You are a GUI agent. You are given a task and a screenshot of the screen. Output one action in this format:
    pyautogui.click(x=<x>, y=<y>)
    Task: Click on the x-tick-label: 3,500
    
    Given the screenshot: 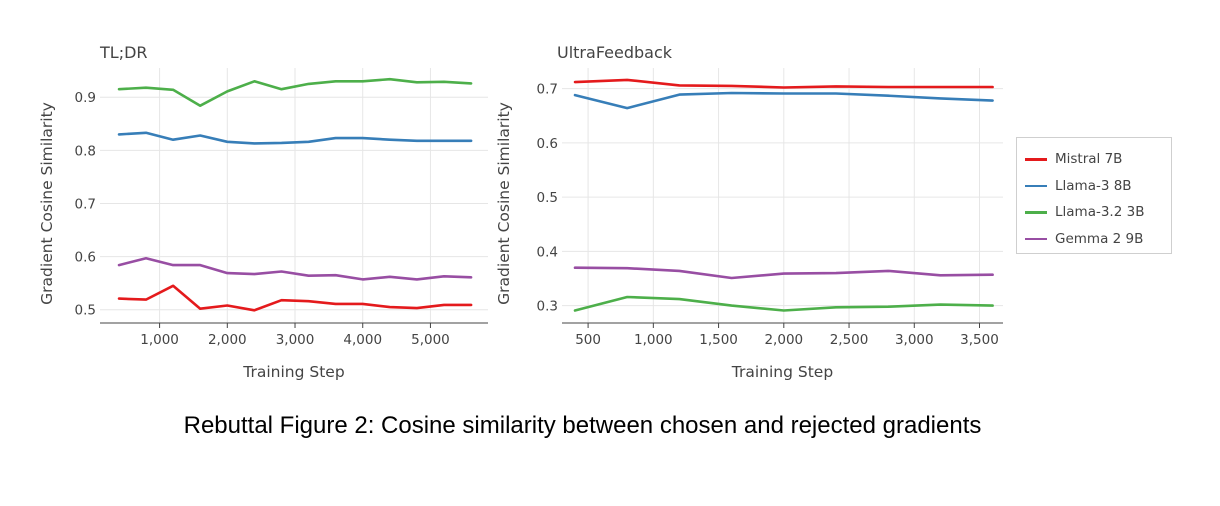 What is the action you would take?
    pyautogui.click(x=979, y=340)
    